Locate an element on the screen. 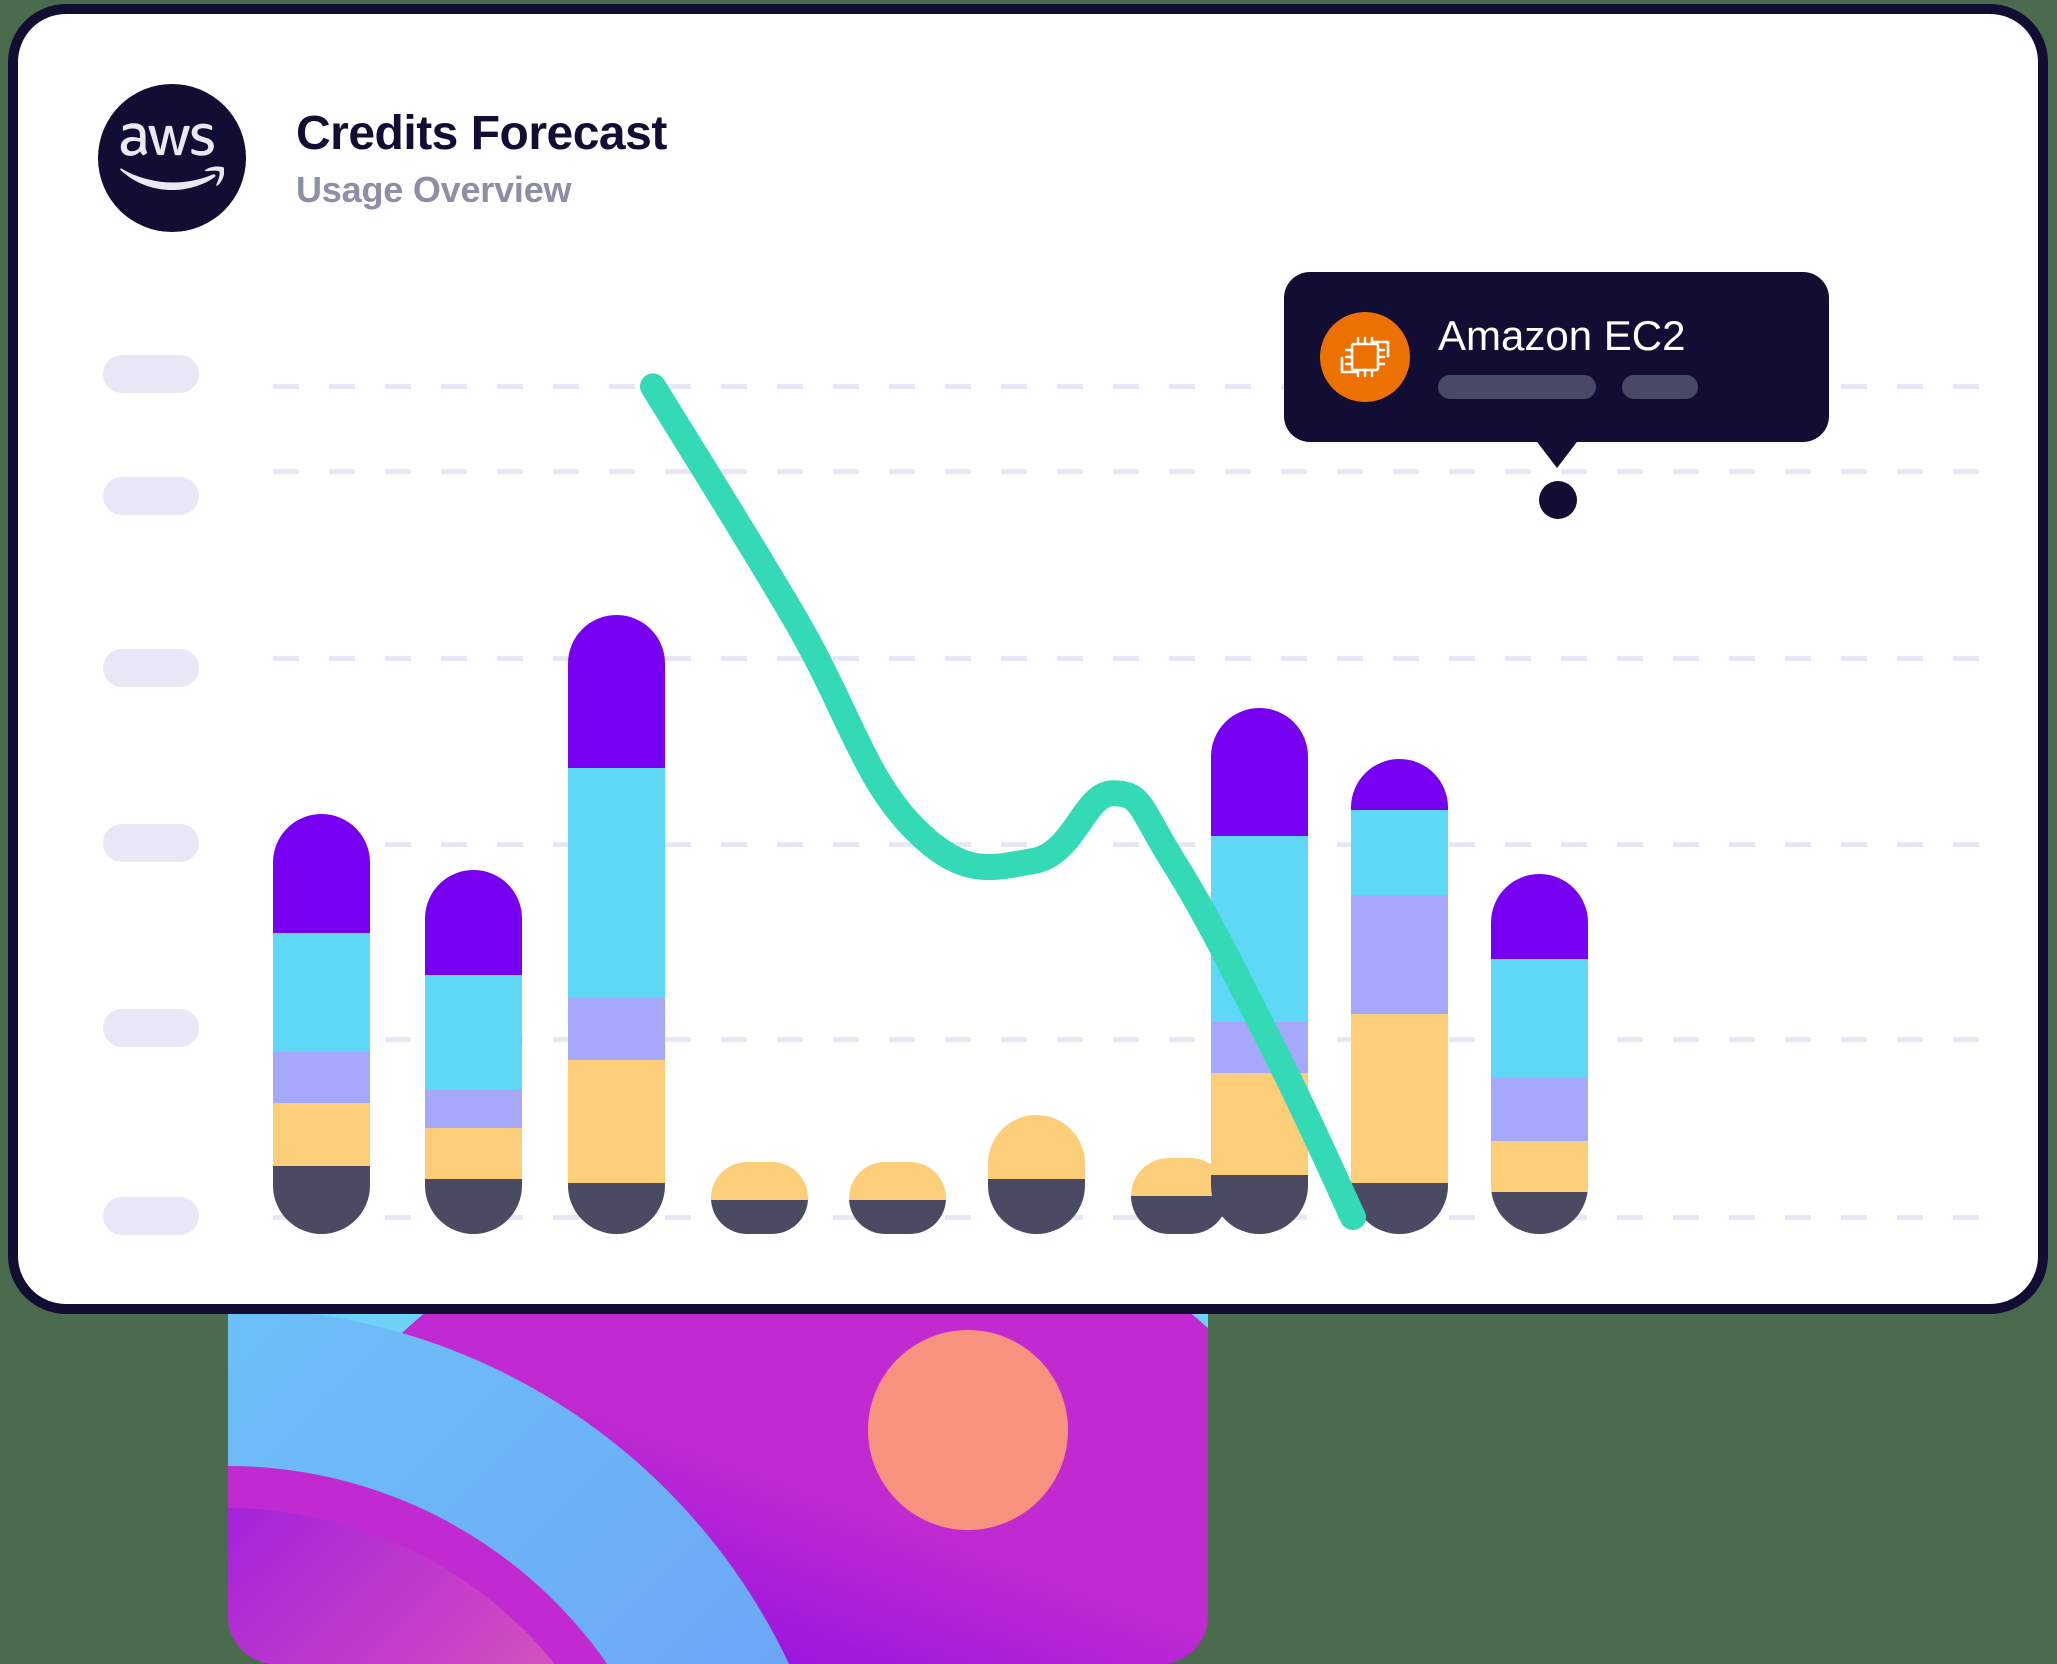 The height and width of the screenshot is (1664, 2057). chart-tooltip: Amazon EC2 is located at coordinates (1556, 357).